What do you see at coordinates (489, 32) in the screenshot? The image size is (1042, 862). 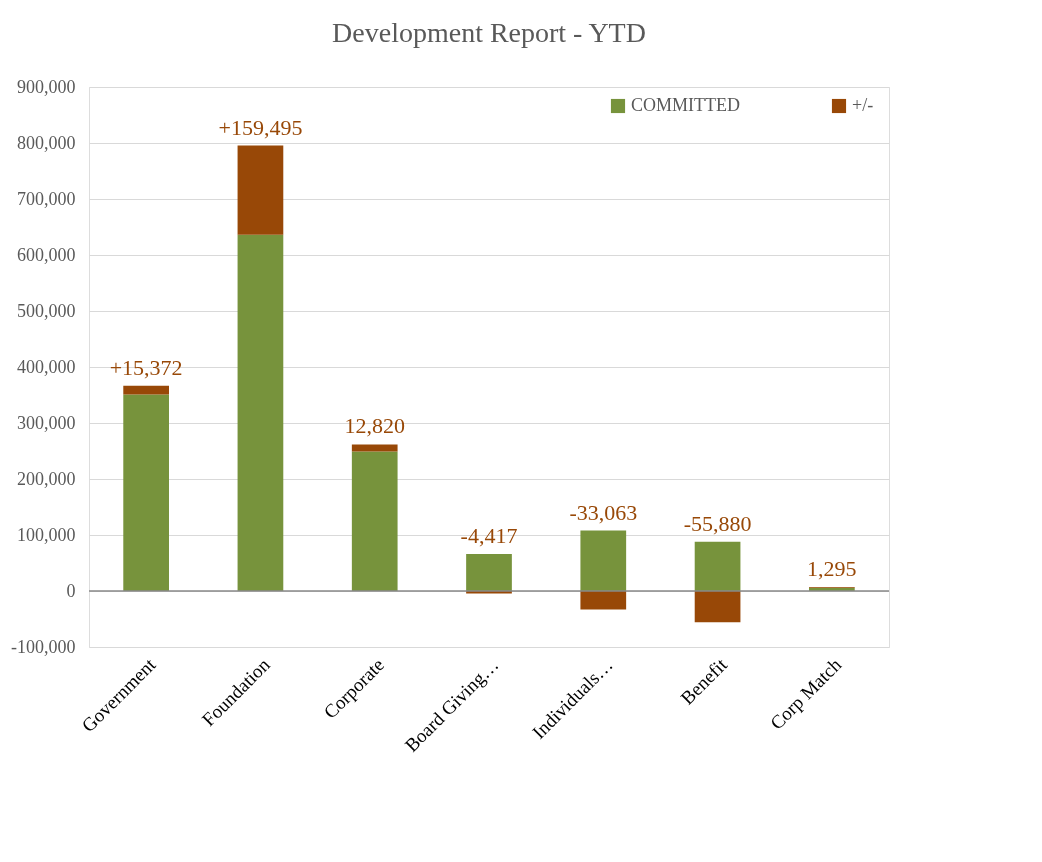 I see `chart-title: Development Report - YTD` at bounding box center [489, 32].